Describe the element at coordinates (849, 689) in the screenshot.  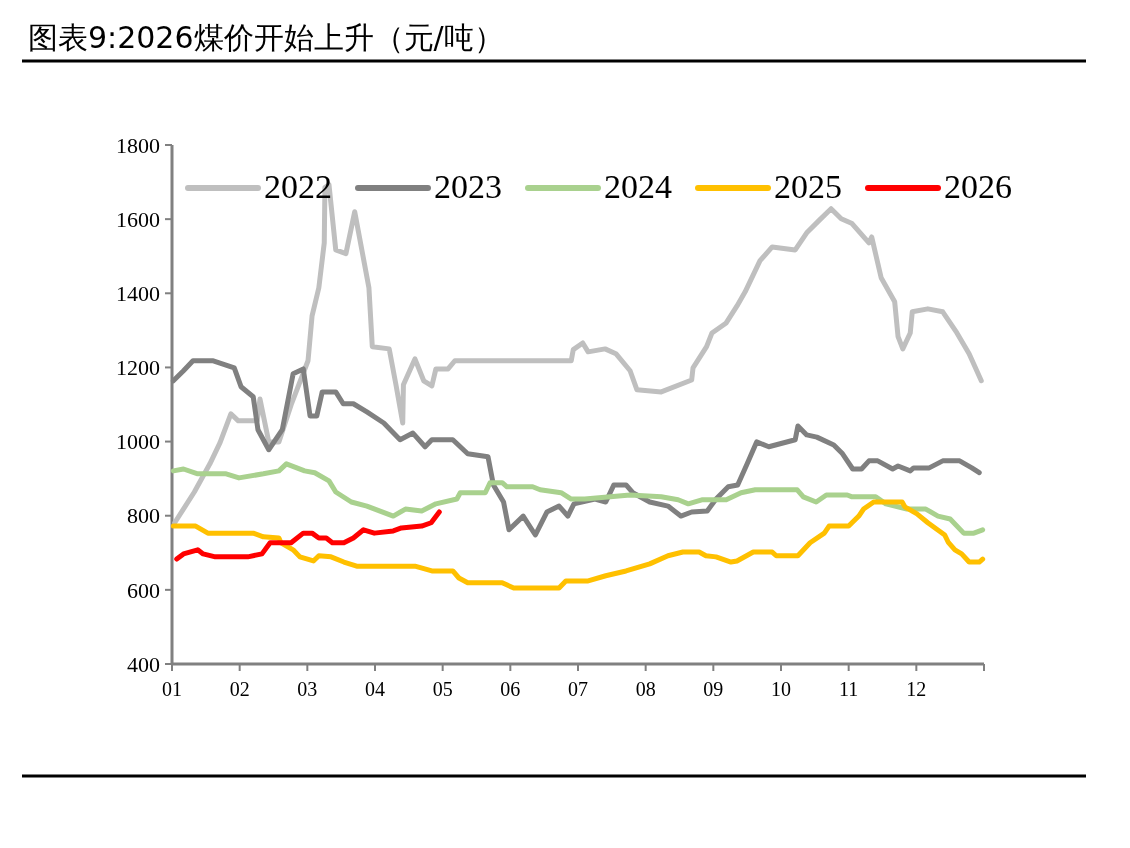
I see `x-tick-label: 11` at that location.